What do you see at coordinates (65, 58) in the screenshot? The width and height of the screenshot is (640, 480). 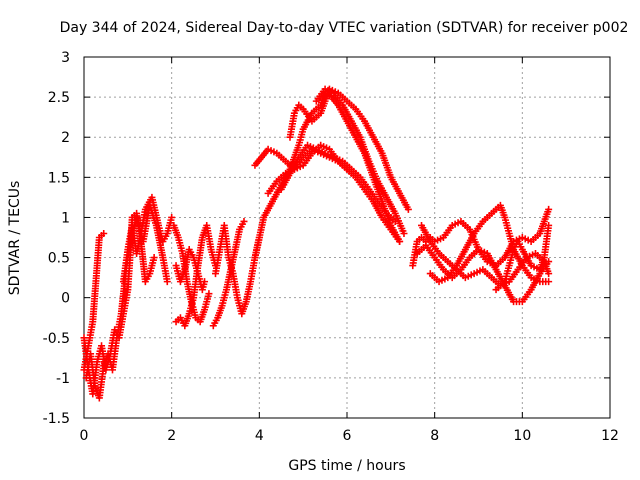 I see `y-tick-label: 3` at bounding box center [65, 58].